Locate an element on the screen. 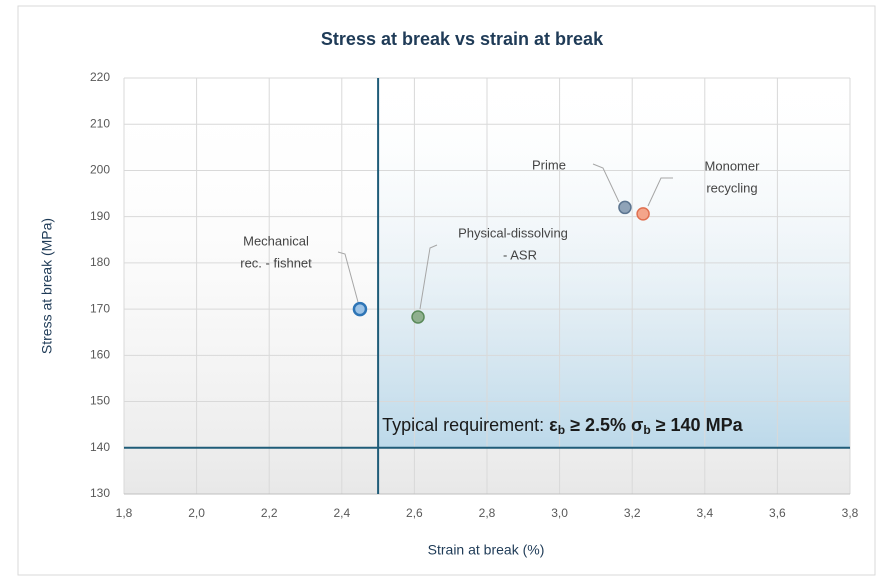  annotation-part: ≥ 140 MPa is located at coordinates (697, 425).